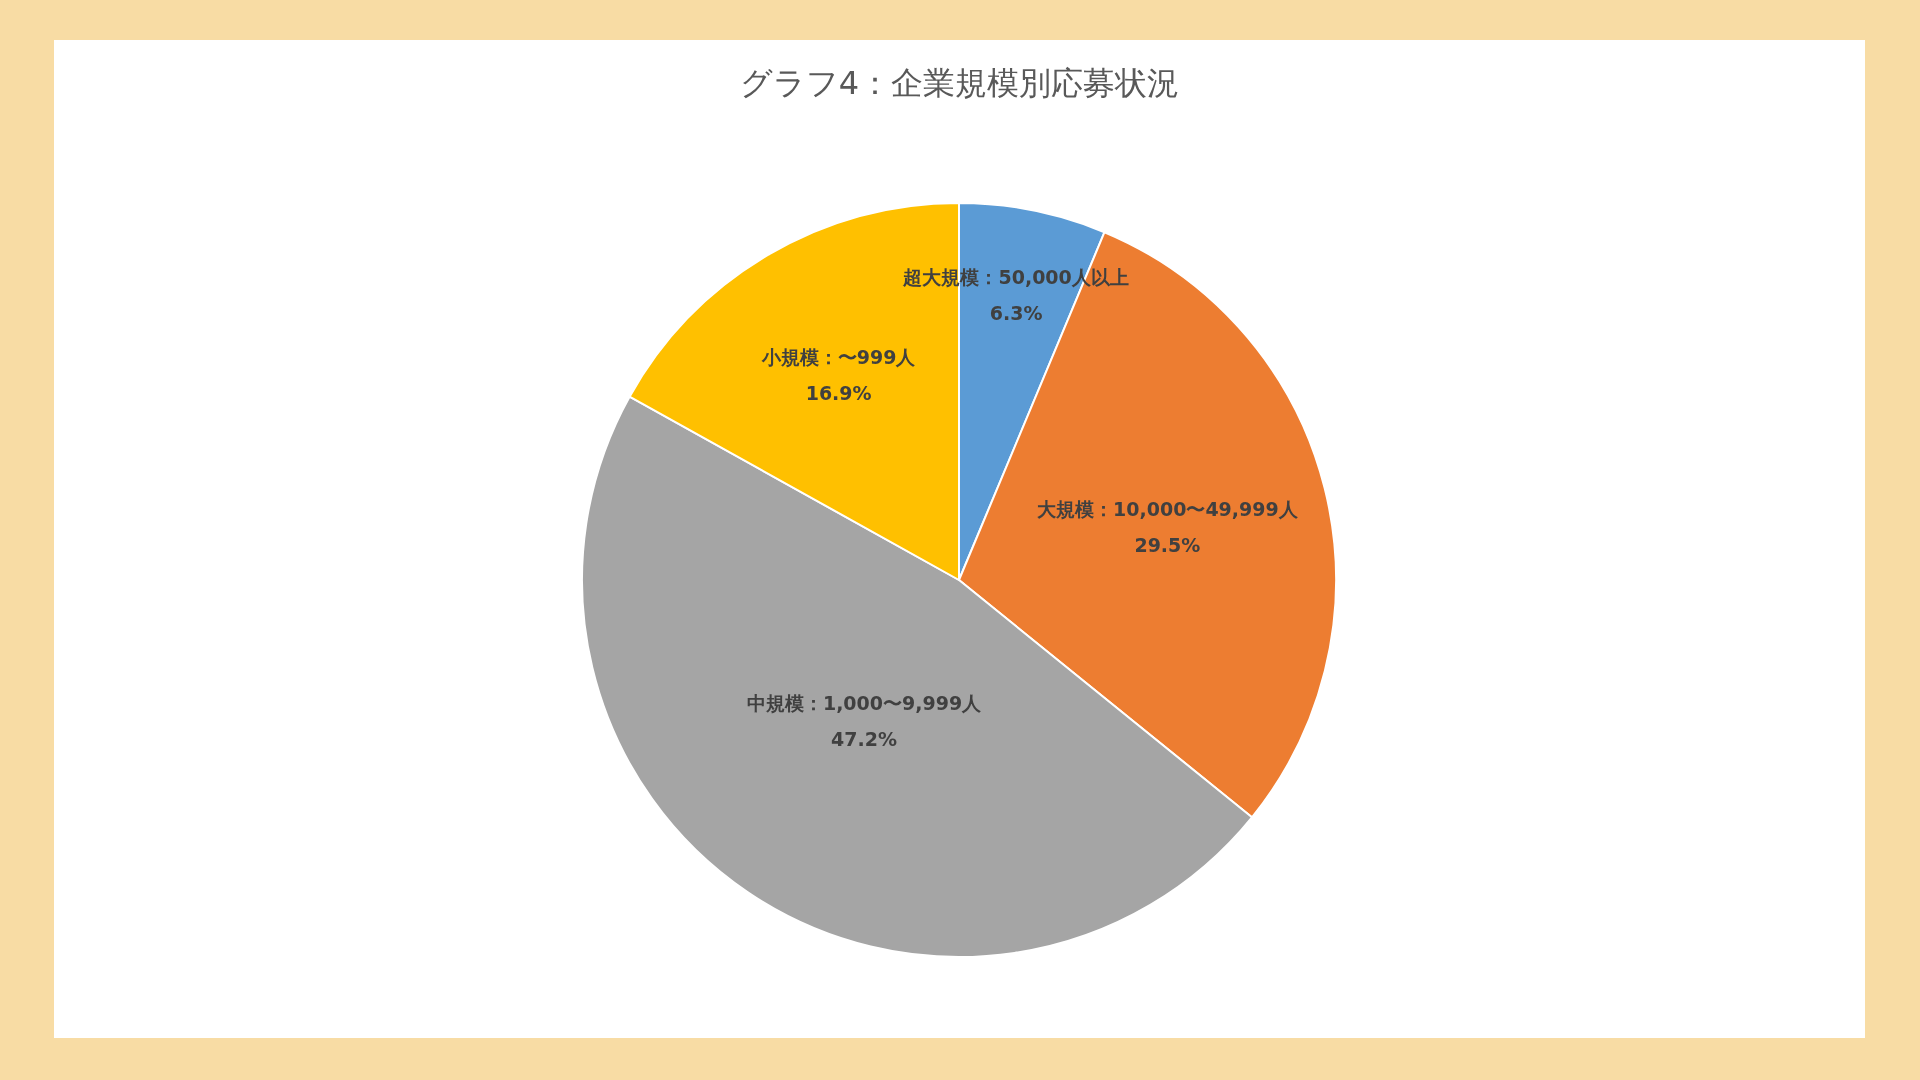  What do you see at coordinates (838, 393) in the screenshot?
I see `data-label: 16.9%` at bounding box center [838, 393].